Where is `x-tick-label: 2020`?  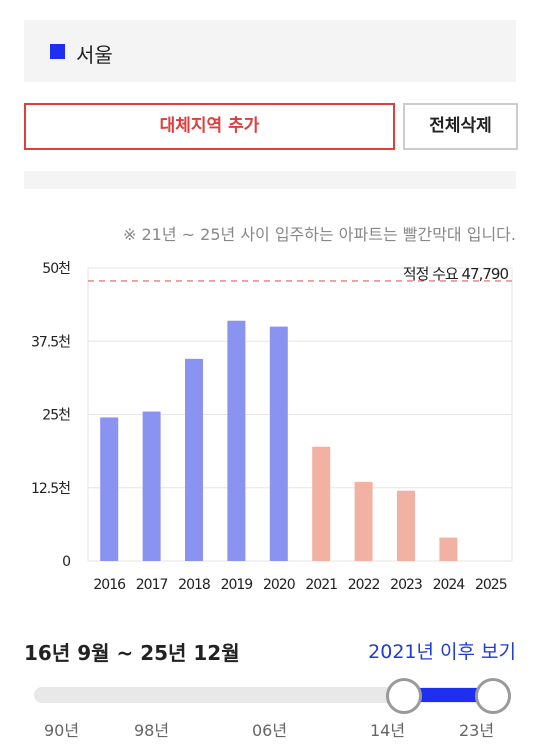
x-tick-label: 2020 is located at coordinates (279, 585).